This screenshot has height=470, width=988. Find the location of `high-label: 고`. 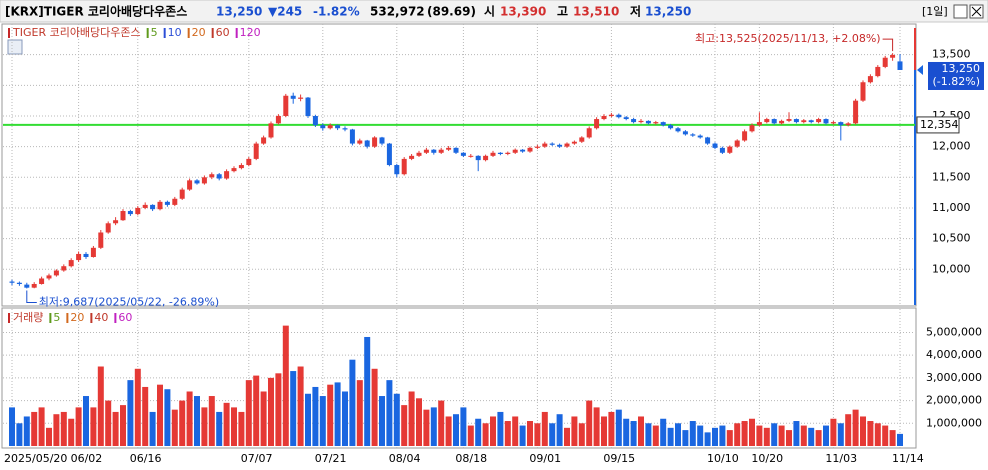

high-label: 고 is located at coordinates (562, 12).